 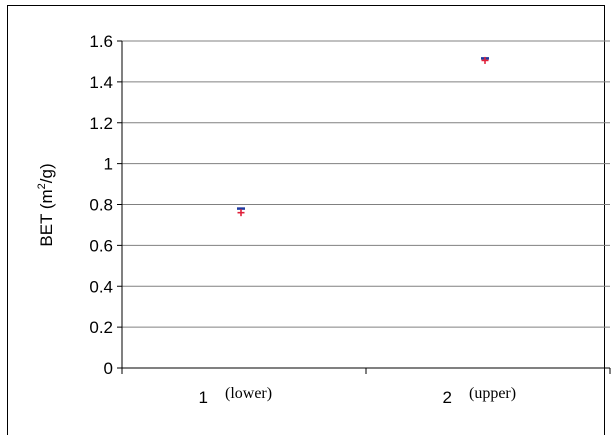 What do you see at coordinates (101, 327) in the screenshot?
I see `y-tick-label-1: 0.2` at bounding box center [101, 327].